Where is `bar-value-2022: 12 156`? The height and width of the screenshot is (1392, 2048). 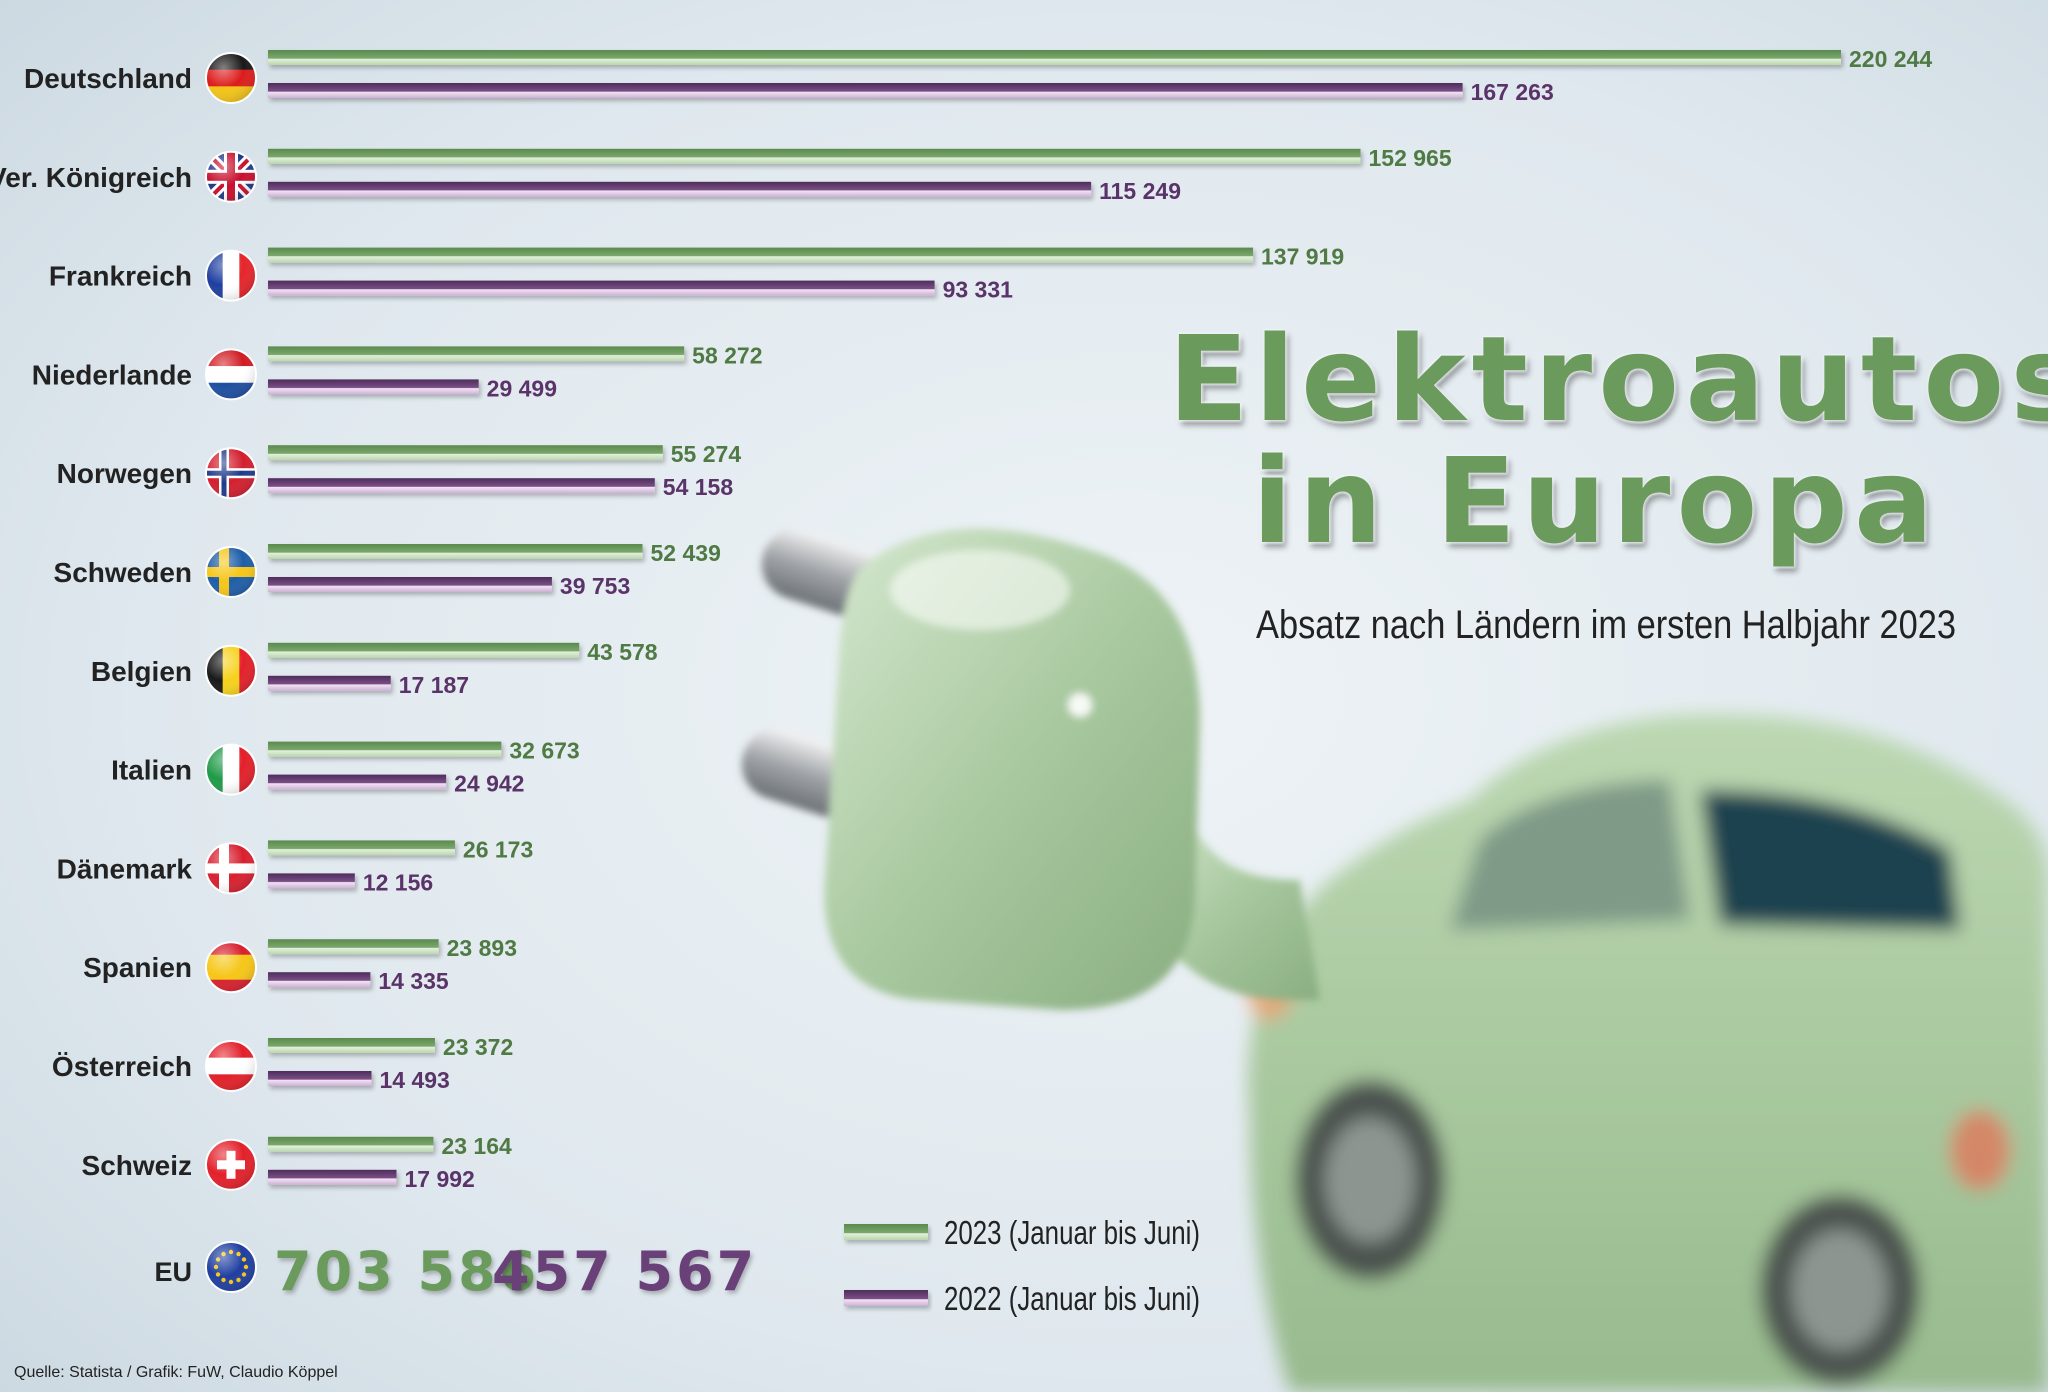 bar-value-2022: 12 156 is located at coordinates (398, 882).